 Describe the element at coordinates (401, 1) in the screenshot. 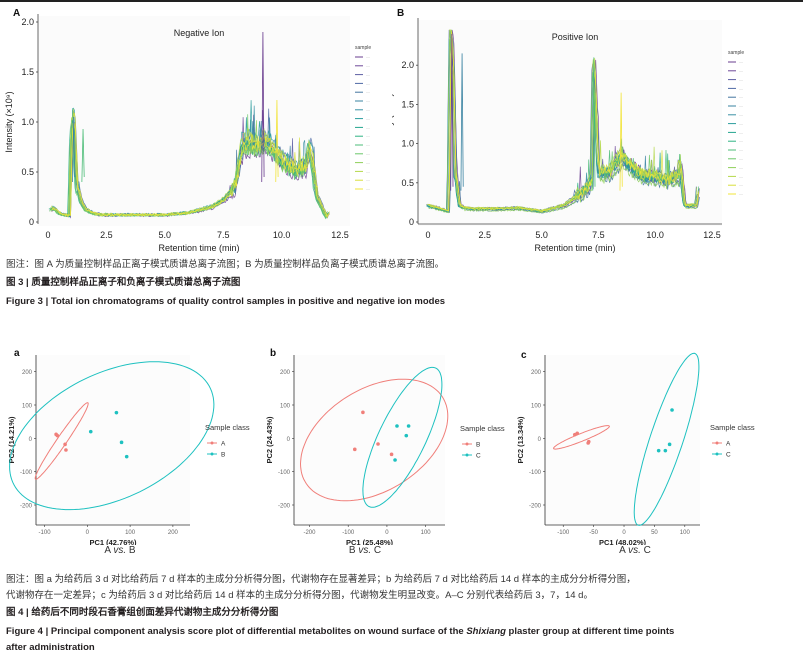

I see `top-rule` at that location.